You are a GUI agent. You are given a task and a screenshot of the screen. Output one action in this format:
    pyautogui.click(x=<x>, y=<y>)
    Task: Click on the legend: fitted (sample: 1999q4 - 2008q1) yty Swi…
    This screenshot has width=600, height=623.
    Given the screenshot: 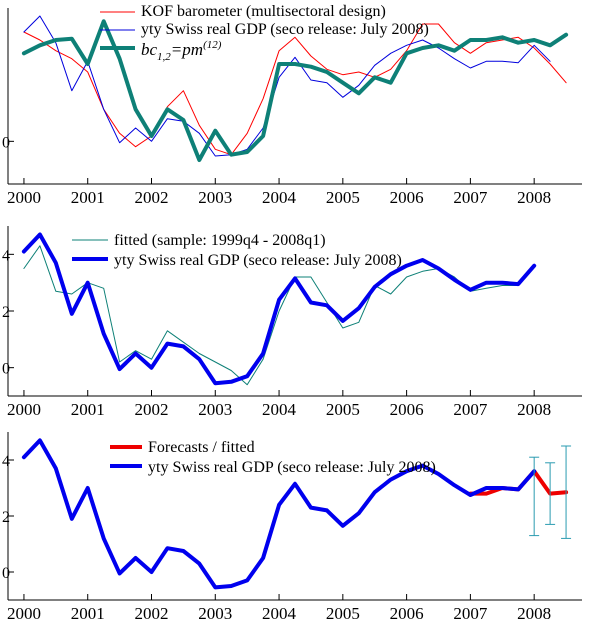 What is the action you would take?
    pyautogui.click(x=237, y=250)
    